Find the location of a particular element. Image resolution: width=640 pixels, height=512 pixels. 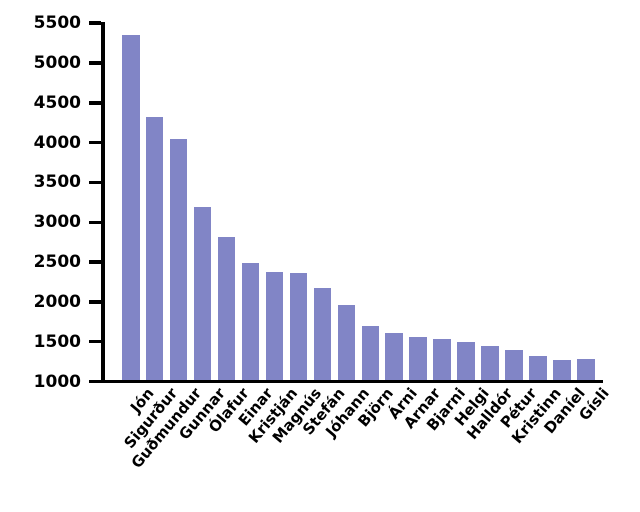

x-axis-spine is located at coordinates (352, 381).